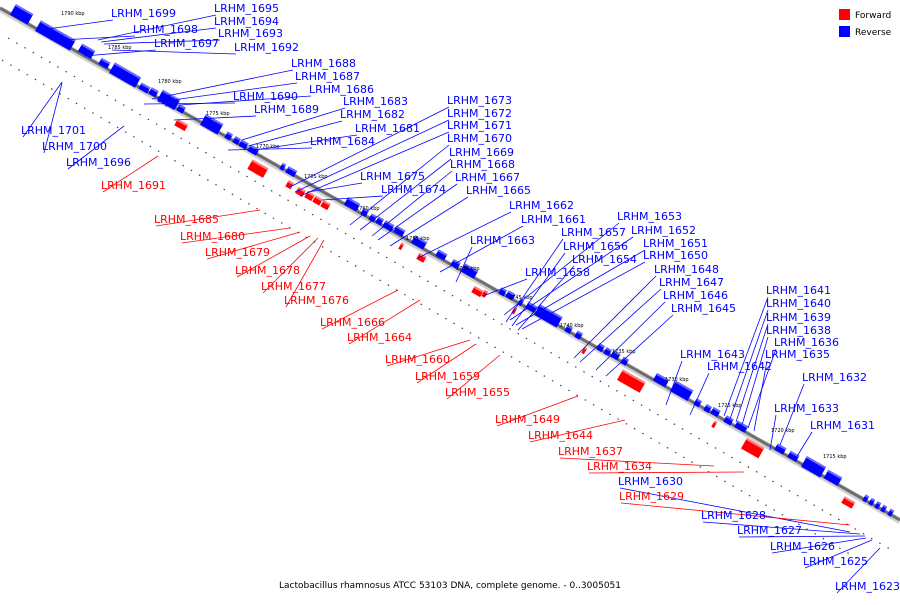 The image size is (900, 605). What do you see at coordinates (368, 209) in the screenshot?
I see `tick-label: 1760 kbp` at bounding box center [368, 209].